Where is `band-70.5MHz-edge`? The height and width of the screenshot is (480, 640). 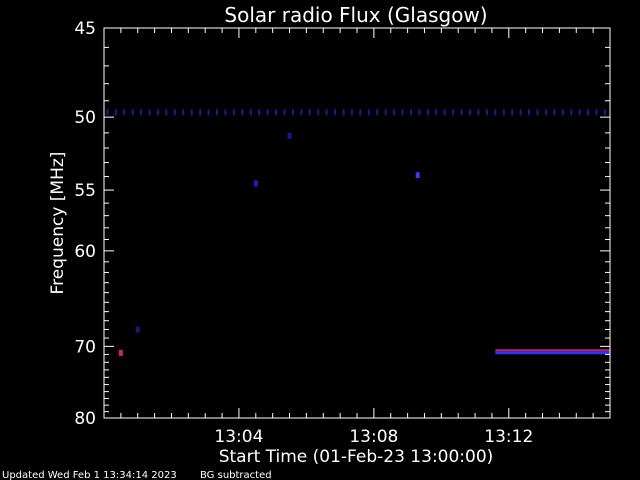 band-70.5MHz-edge is located at coordinates (552, 353).